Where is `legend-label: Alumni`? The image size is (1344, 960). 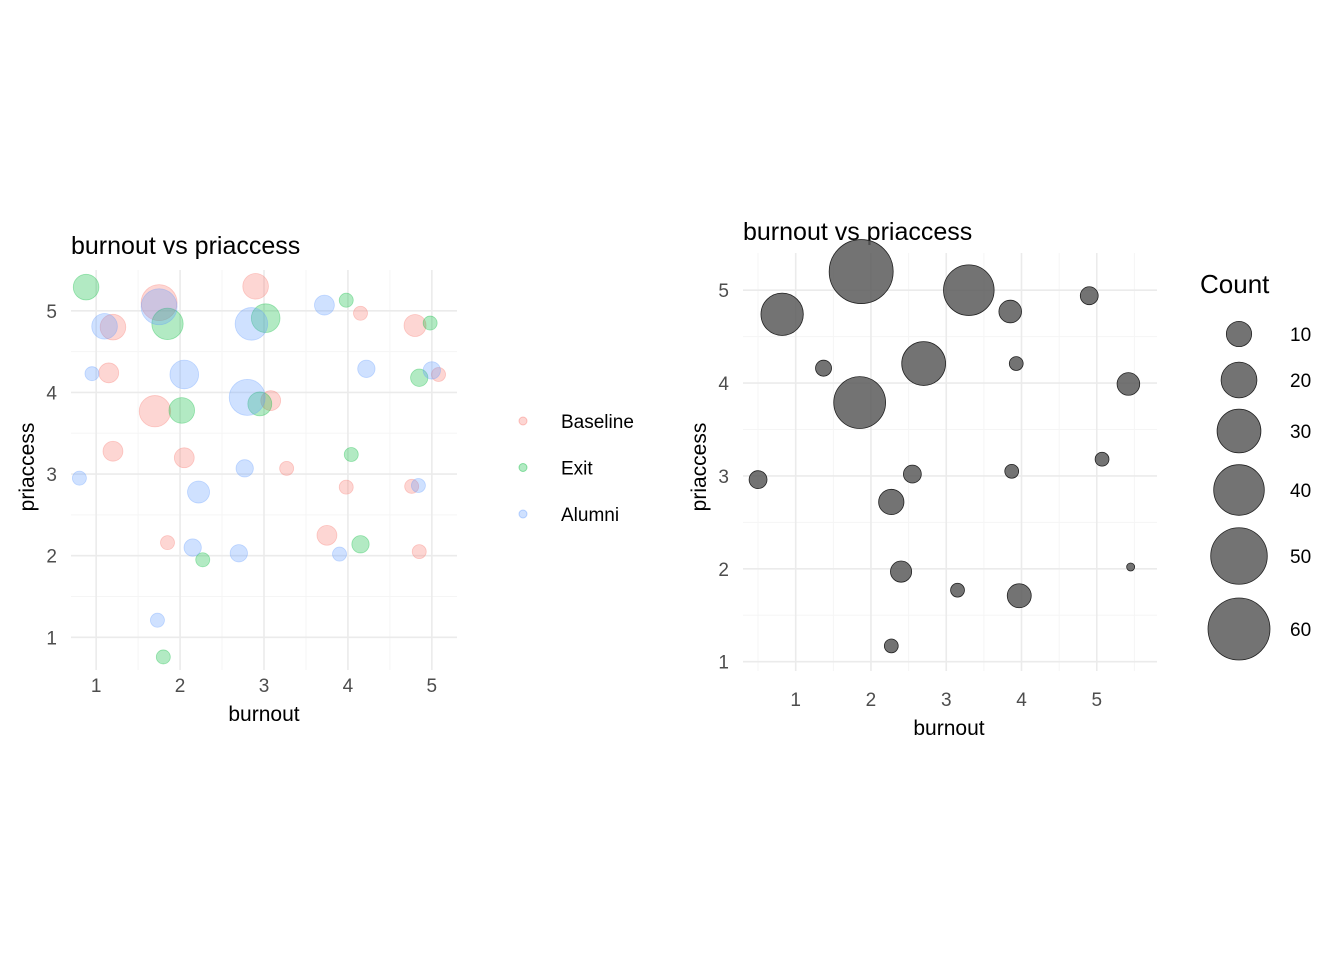
legend-label: Alumni is located at coordinates (590, 515).